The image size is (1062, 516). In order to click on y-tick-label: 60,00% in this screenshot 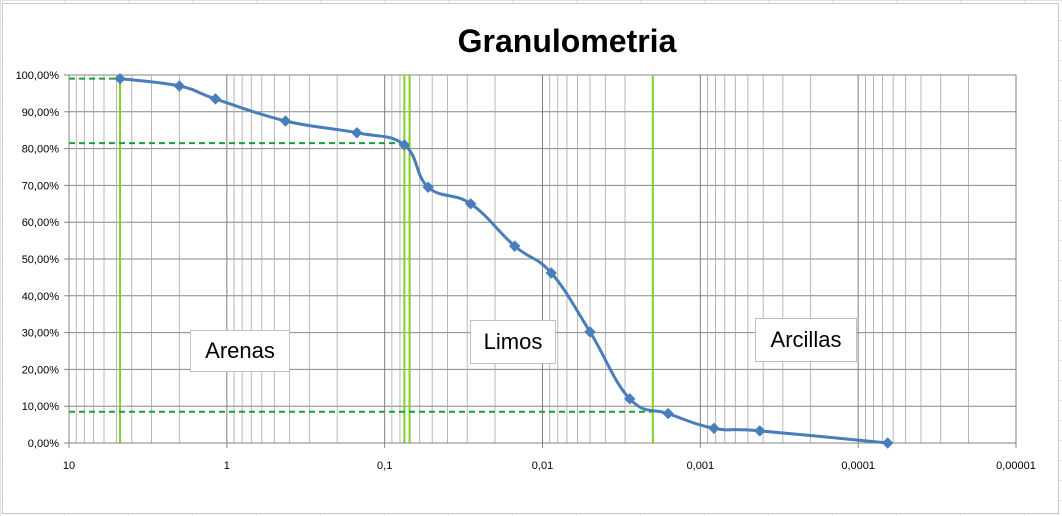, I will do `click(41, 223)`.